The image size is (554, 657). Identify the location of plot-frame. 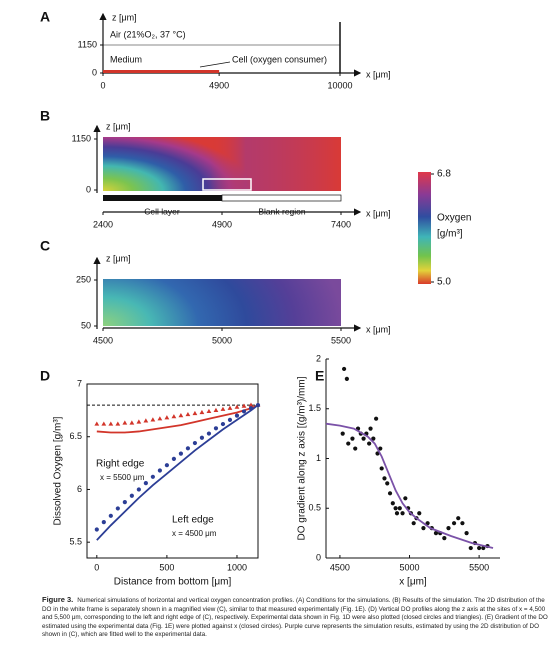
(172, 471).